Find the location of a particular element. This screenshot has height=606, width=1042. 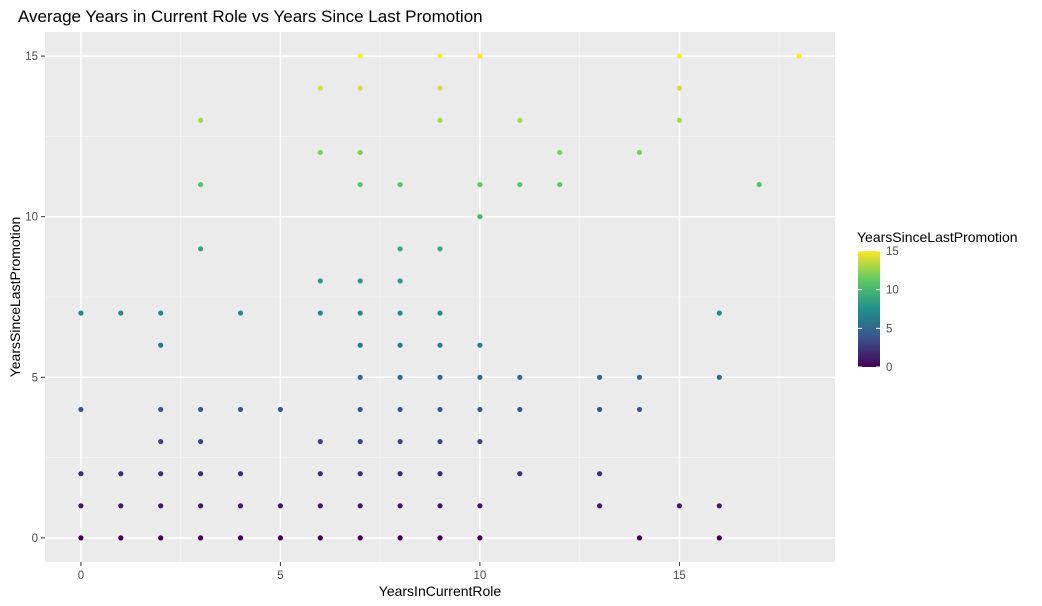

legend: YearsSinceLastPromotion 0 5 10 15 is located at coordinates (937, 301).